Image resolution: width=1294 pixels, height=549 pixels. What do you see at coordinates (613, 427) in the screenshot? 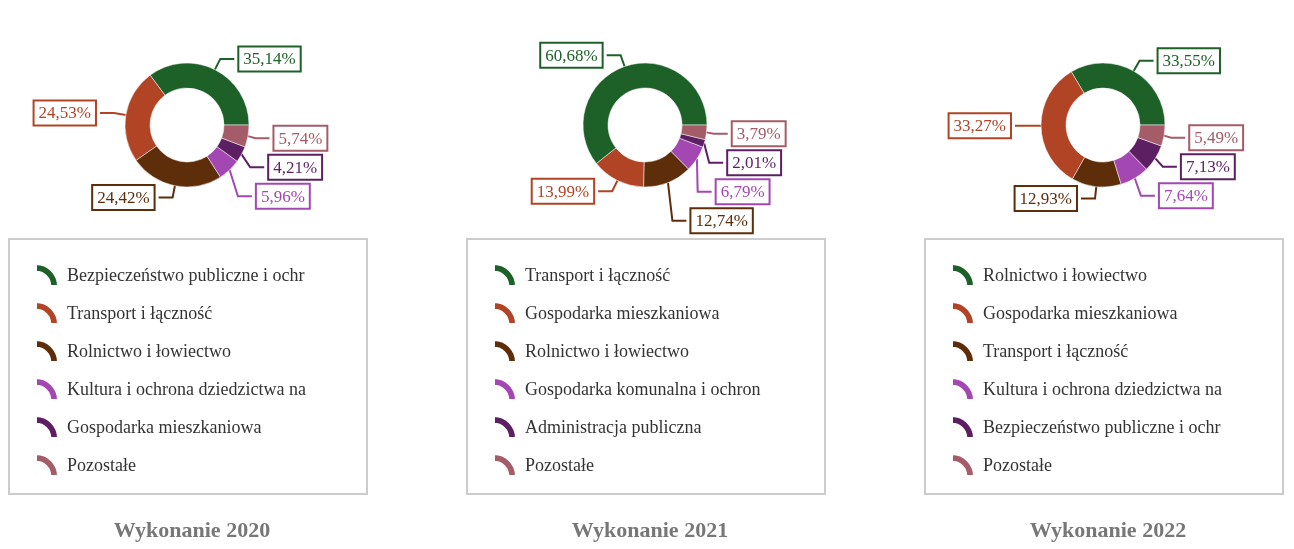
I see `legend-label: Administracja publiczna` at bounding box center [613, 427].